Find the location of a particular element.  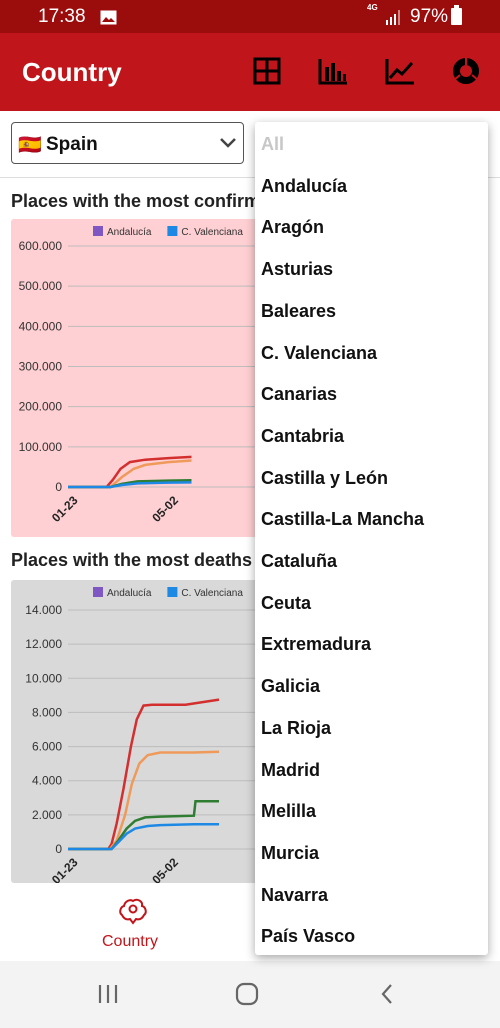

signal-icon is located at coordinates (394, 20).